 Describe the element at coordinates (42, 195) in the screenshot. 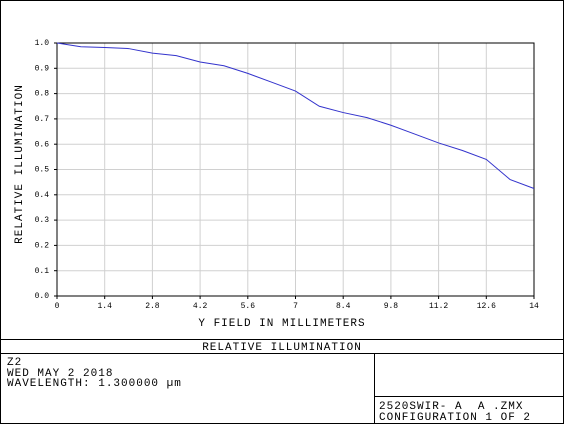

I see `y-tick-label: 0.4` at that location.